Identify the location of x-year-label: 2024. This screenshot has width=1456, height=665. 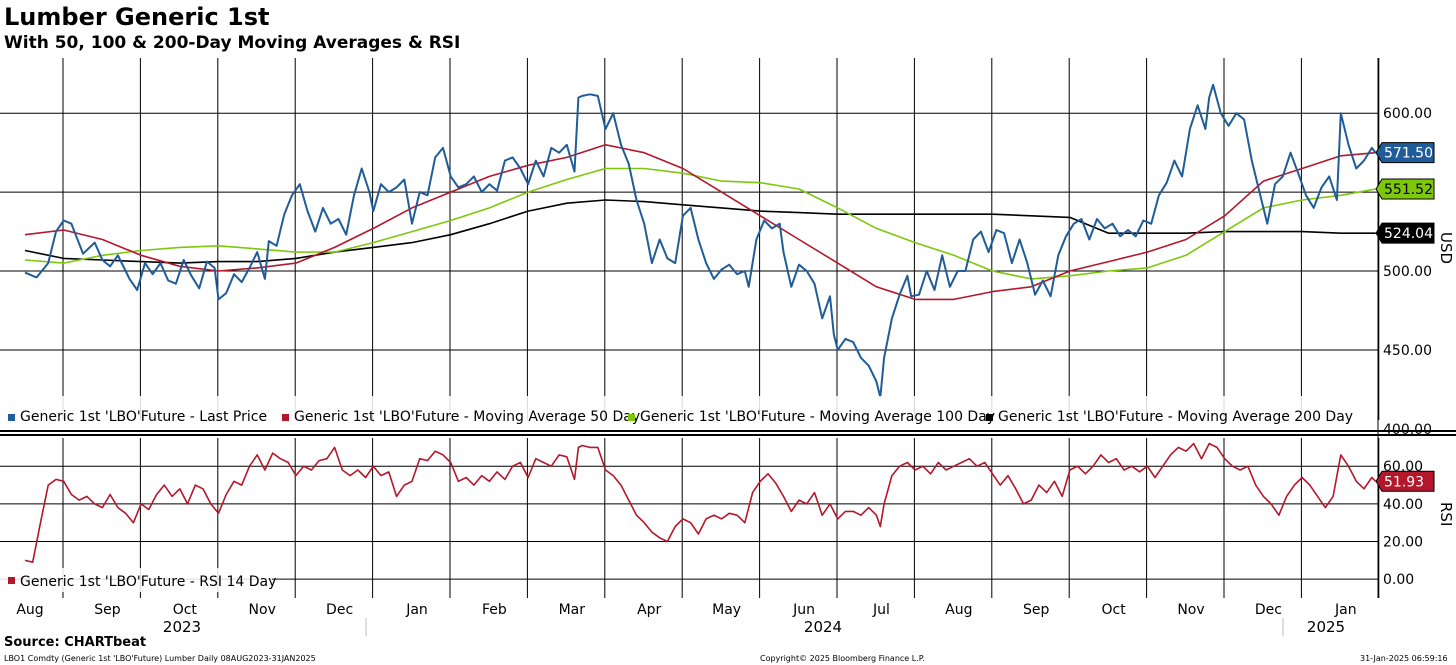
(823, 627).